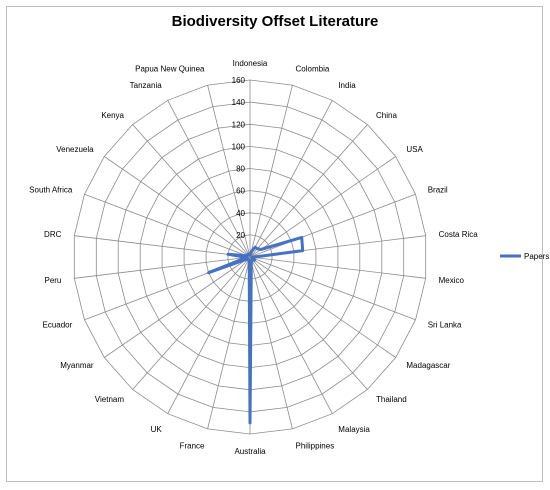  What do you see at coordinates (170, 69) in the screenshot?
I see `category-label: Papua New Quinea` at bounding box center [170, 69].